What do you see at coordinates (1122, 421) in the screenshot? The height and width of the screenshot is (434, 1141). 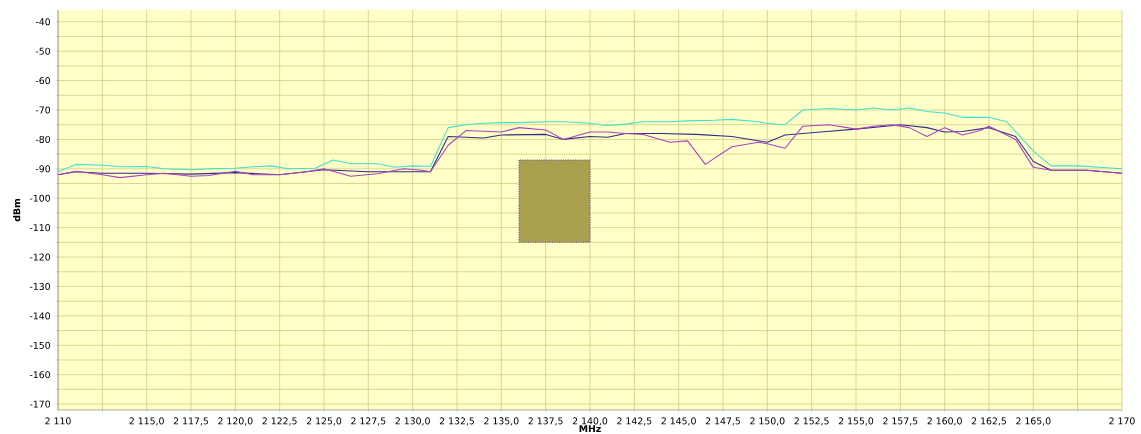 I see `x-tick-label: 2 170` at bounding box center [1122, 421].